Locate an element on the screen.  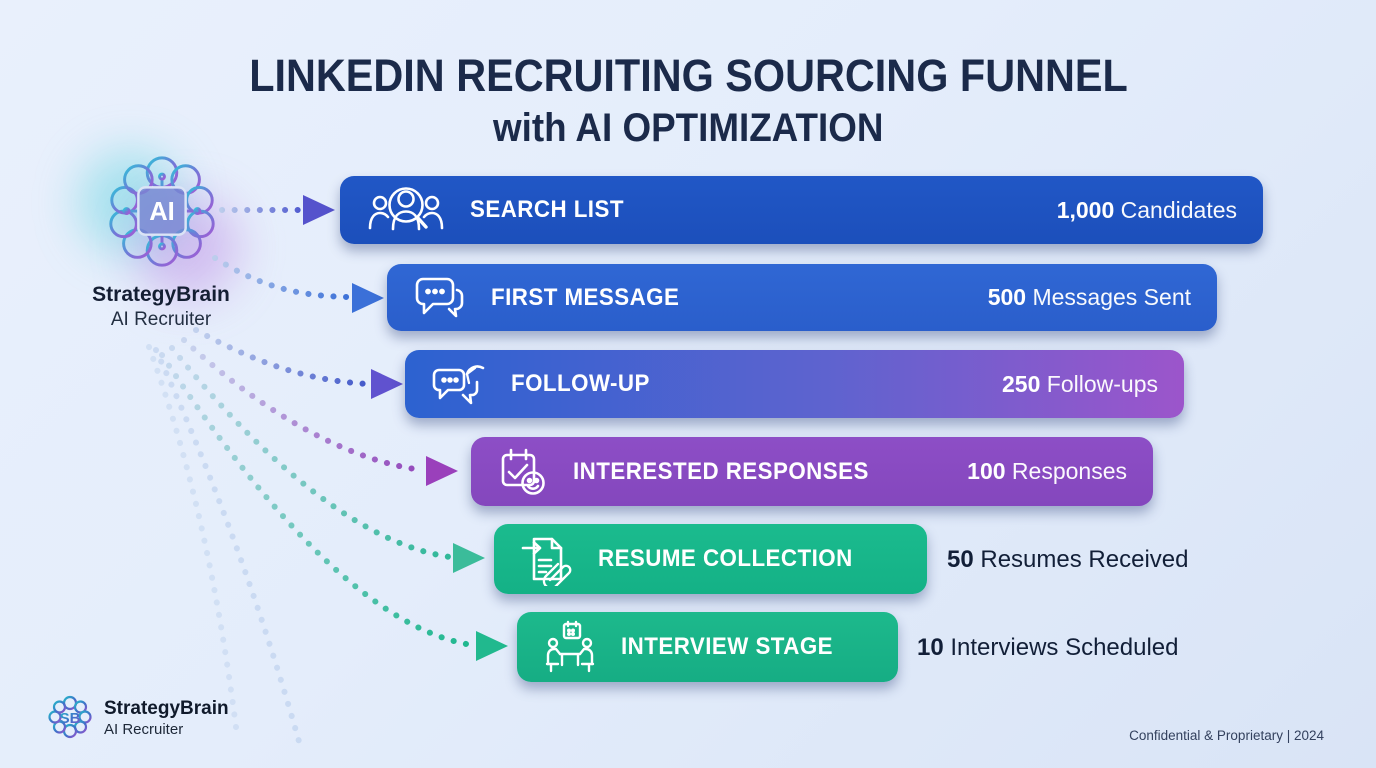
footer-logo-name: StrategyBrain is located at coordinates (166, 708).